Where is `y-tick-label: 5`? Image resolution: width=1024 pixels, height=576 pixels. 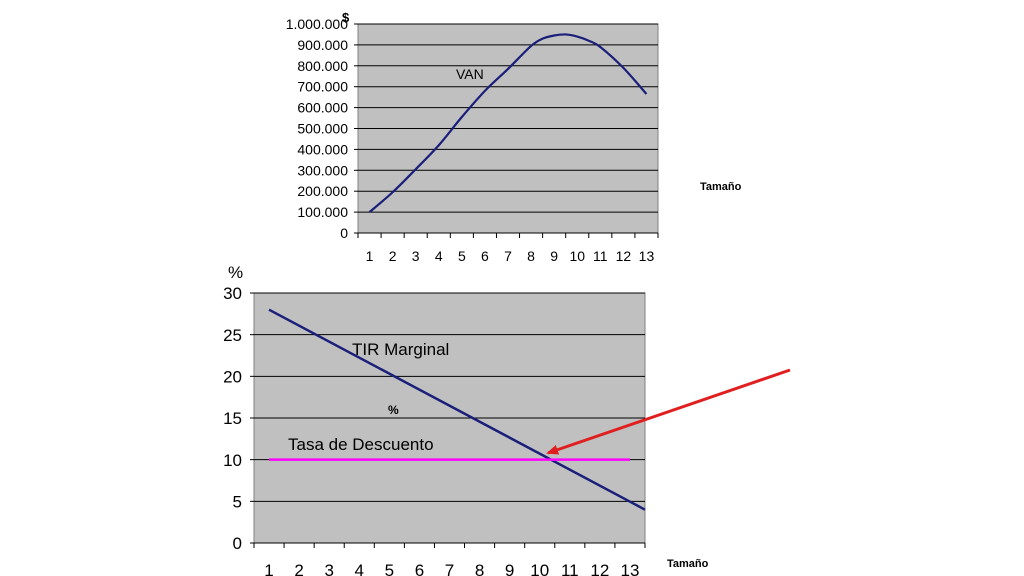 y-tick-label: 5 is located at coordinates (237, 501).